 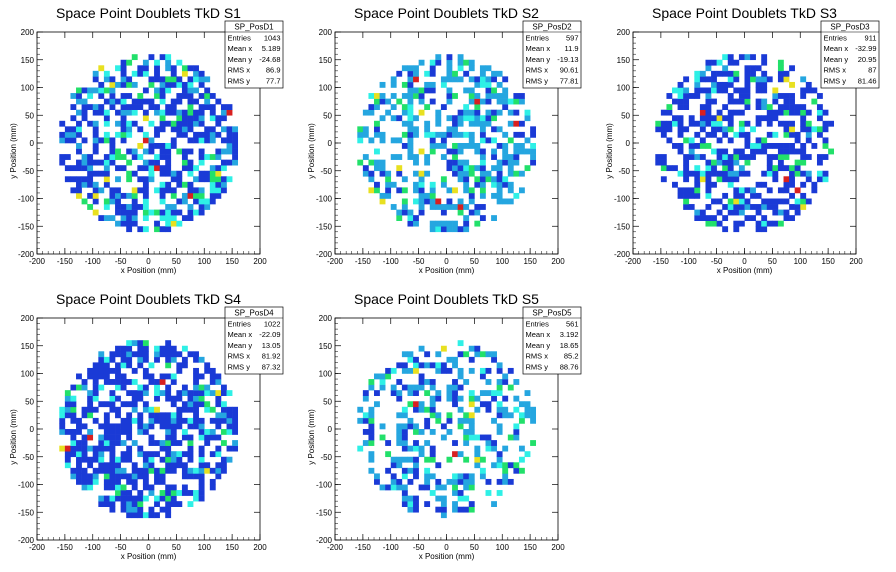 What do you see at coordinates (569, 81) in the screenshot?
I see `panel-2-stats-value: 77.81` at bounding box center [569, 81].